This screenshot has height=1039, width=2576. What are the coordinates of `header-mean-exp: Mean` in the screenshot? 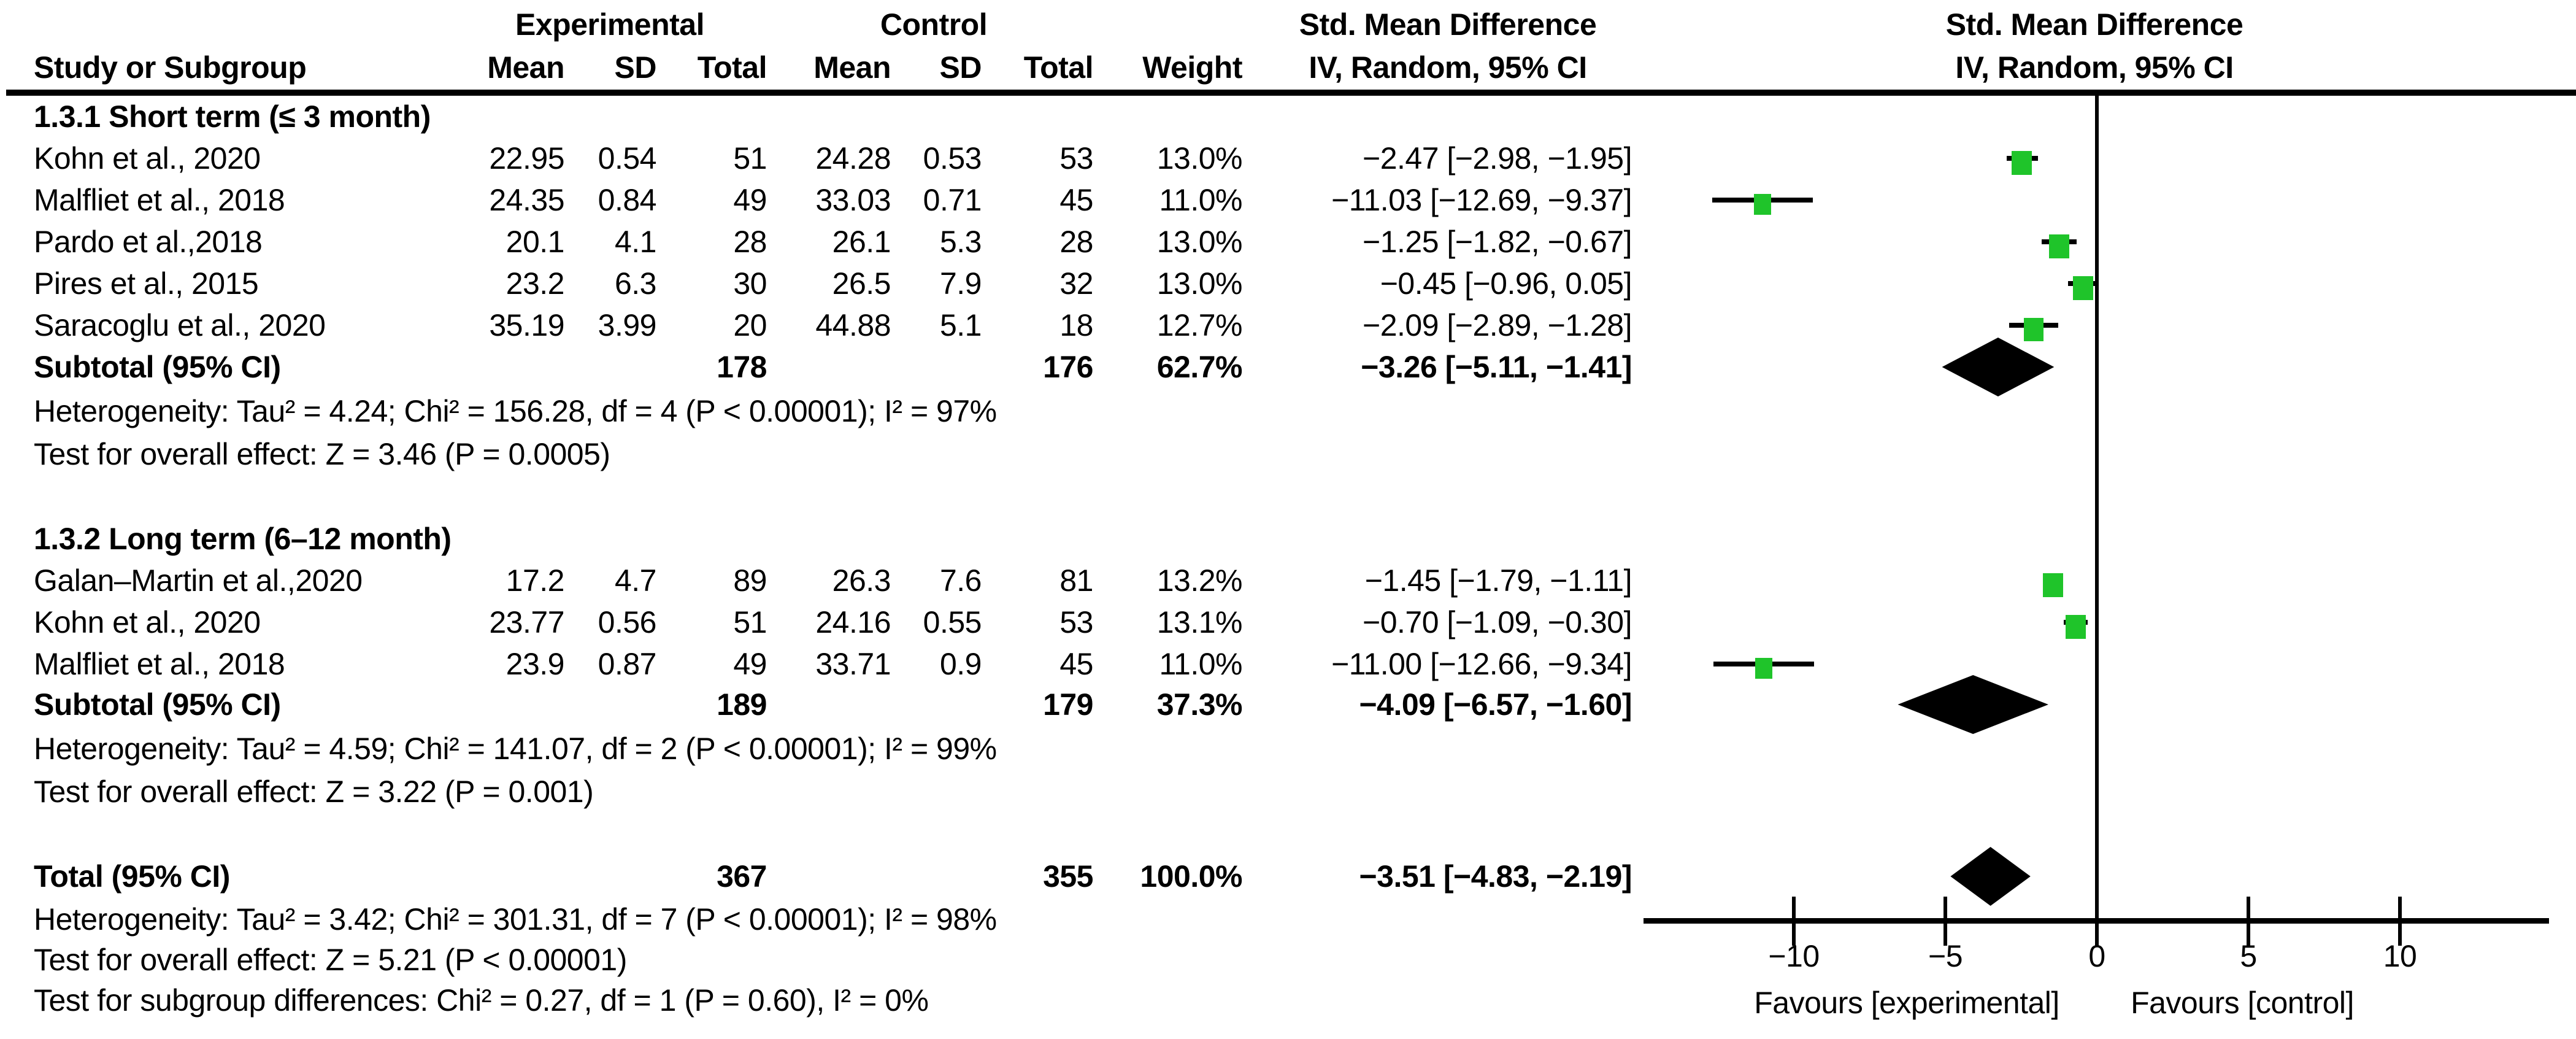 It's located at (525, 67).